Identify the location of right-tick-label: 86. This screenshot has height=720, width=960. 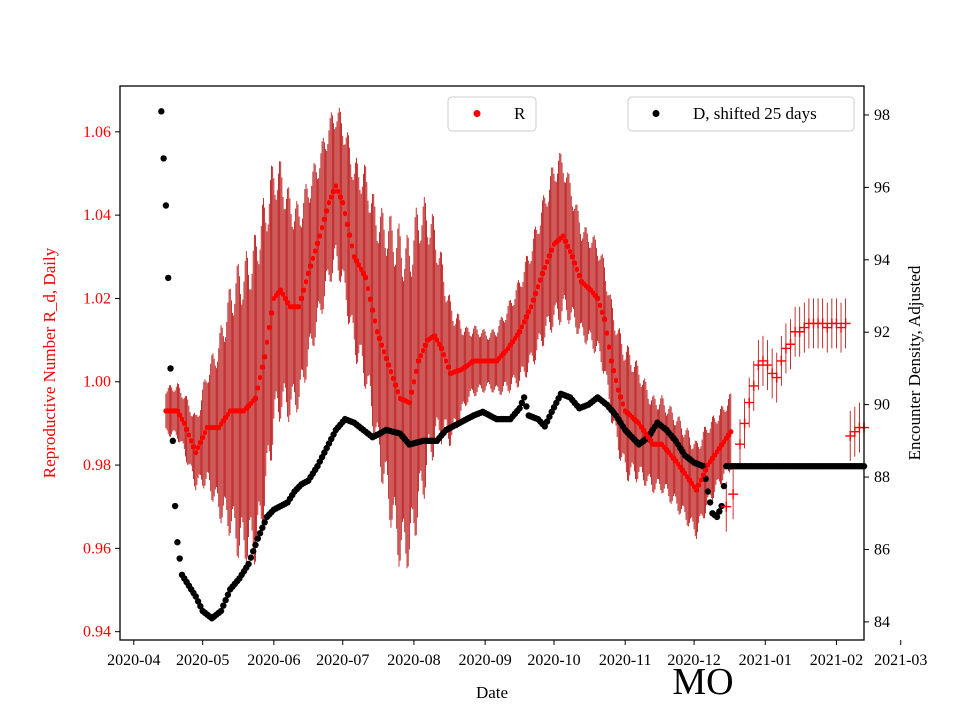
(882, 549).